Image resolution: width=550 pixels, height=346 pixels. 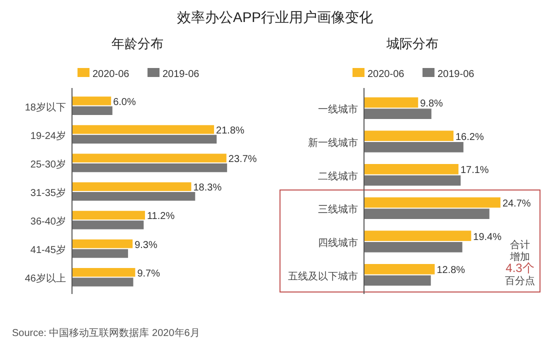 What do you see at coordinates (520, 281) in the screenshot?
I see `text: 百分点` at bounding box center [520, 281].